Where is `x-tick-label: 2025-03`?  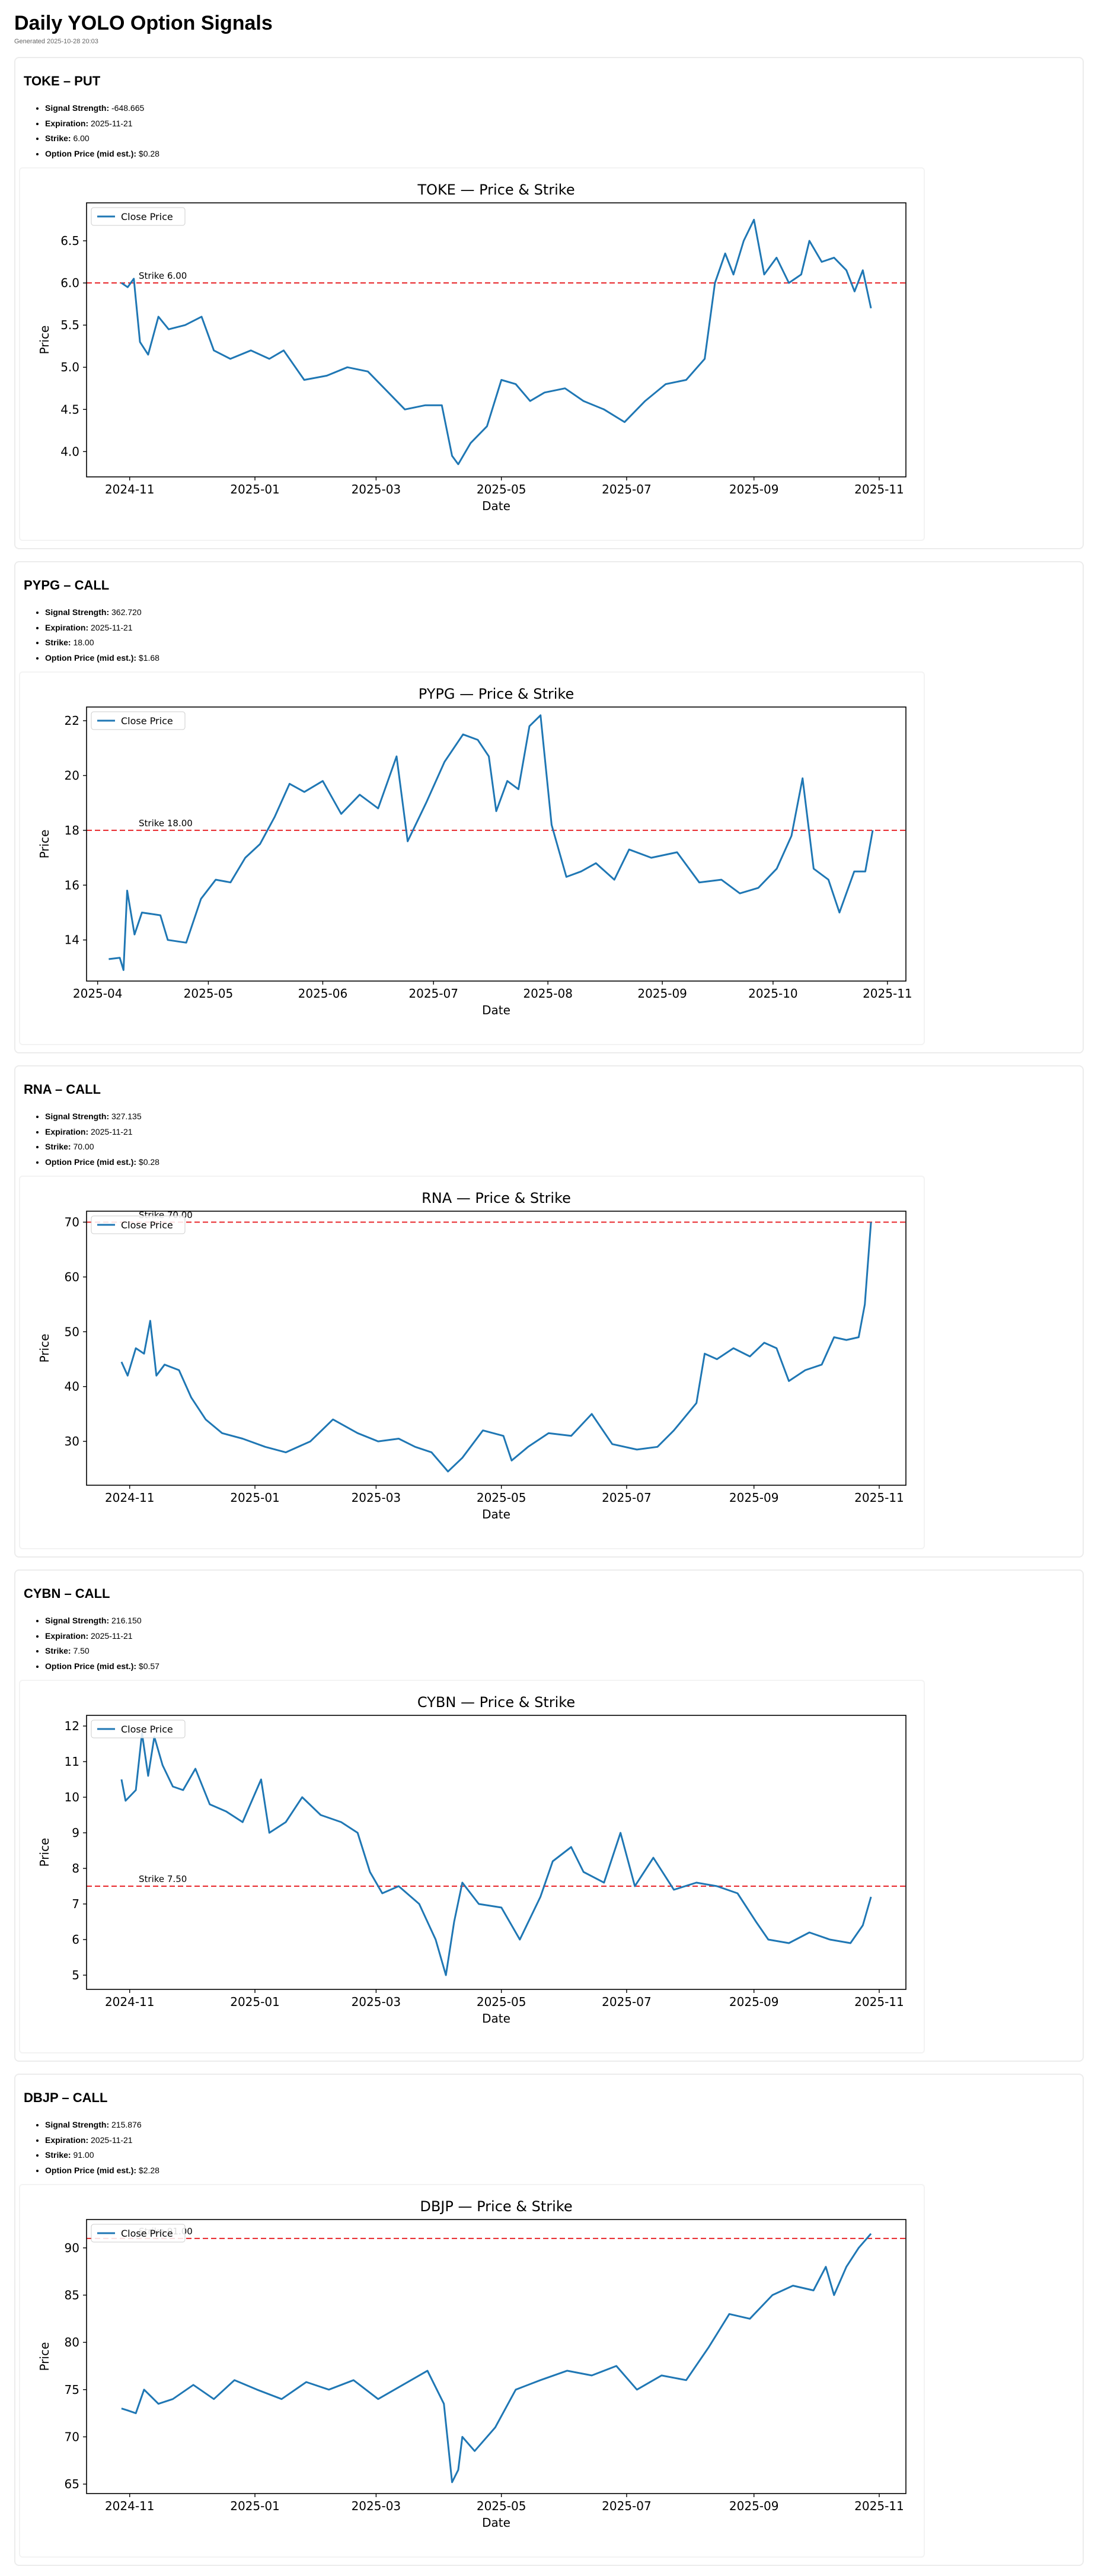
x-tick-label: 2025-03 is located at coordinates (376, 1498).